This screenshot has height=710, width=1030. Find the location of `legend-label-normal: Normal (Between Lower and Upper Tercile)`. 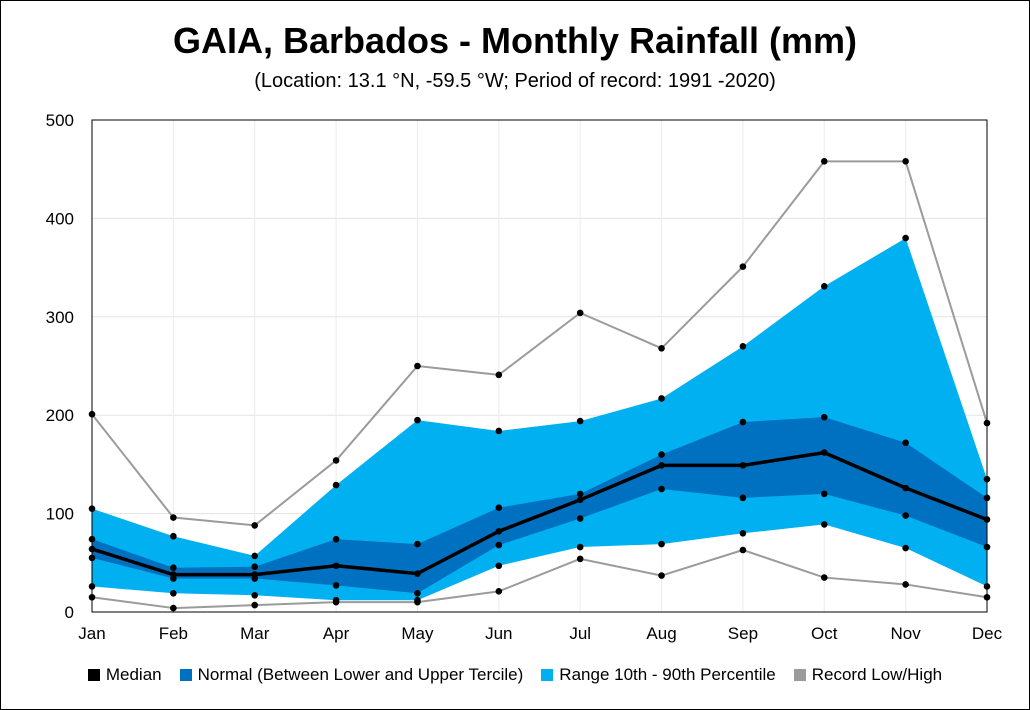

legend-label-normal: Normal (Between Lower and Upper Tercile) is located at coordinates (360, 674).